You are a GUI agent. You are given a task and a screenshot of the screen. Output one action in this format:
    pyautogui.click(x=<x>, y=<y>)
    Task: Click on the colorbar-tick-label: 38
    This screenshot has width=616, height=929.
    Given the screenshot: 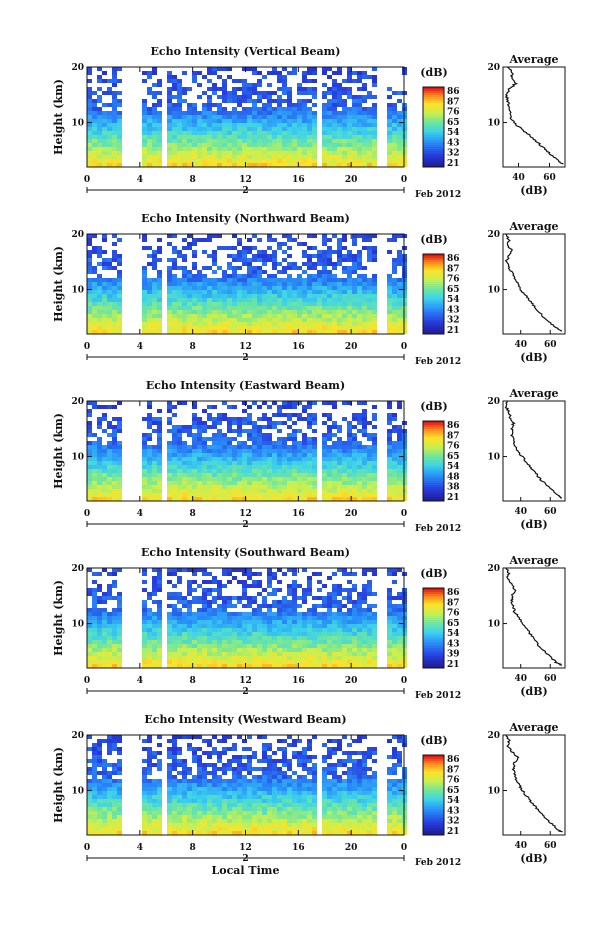 What is the action you would take?
    pyautogui.click(x=453, y=488)
    